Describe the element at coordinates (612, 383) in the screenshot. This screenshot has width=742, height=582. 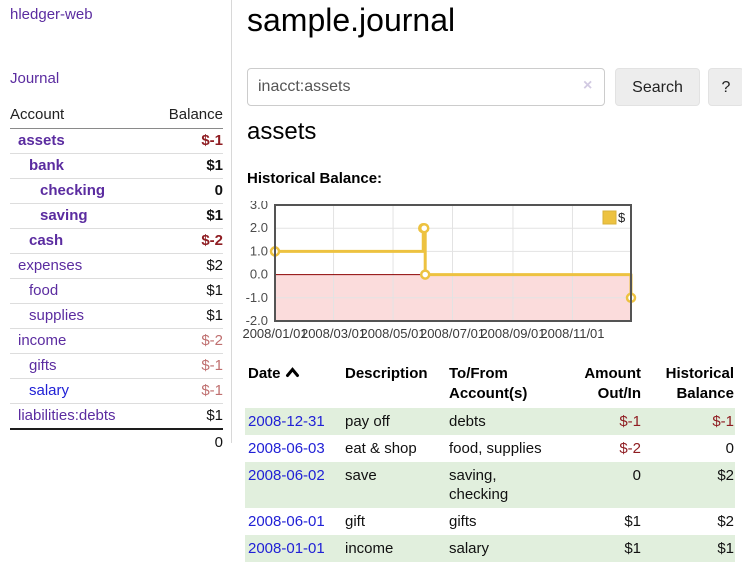
I see `column-header-amount: Amount Out/In` at that location.